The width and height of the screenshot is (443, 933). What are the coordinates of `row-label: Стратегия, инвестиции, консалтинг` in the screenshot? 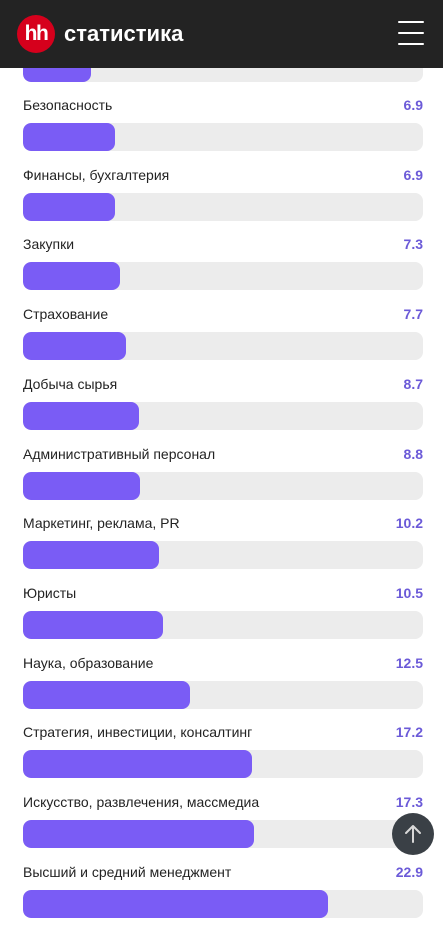 It's located at (138, 732).